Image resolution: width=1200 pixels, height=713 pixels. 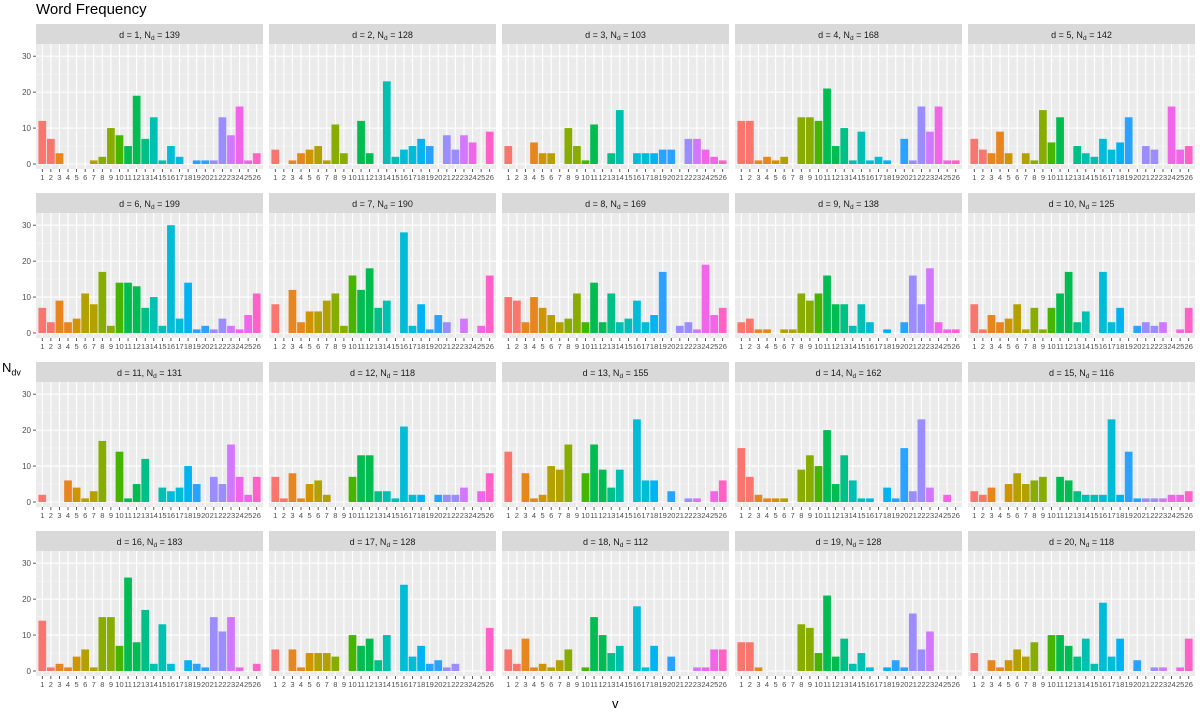 What do you see at coordinates (382, 36) in the screenshot?
I see `facet-strip-label: d = 2, Nd = 128` at bounding box center [382, 36].